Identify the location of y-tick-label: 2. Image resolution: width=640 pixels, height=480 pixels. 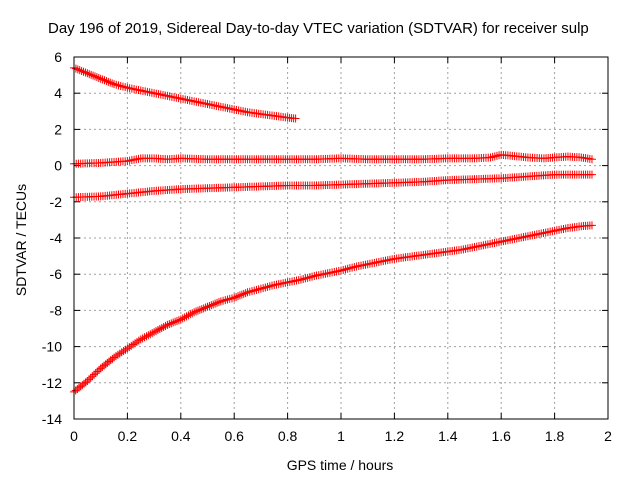
(58, 129).